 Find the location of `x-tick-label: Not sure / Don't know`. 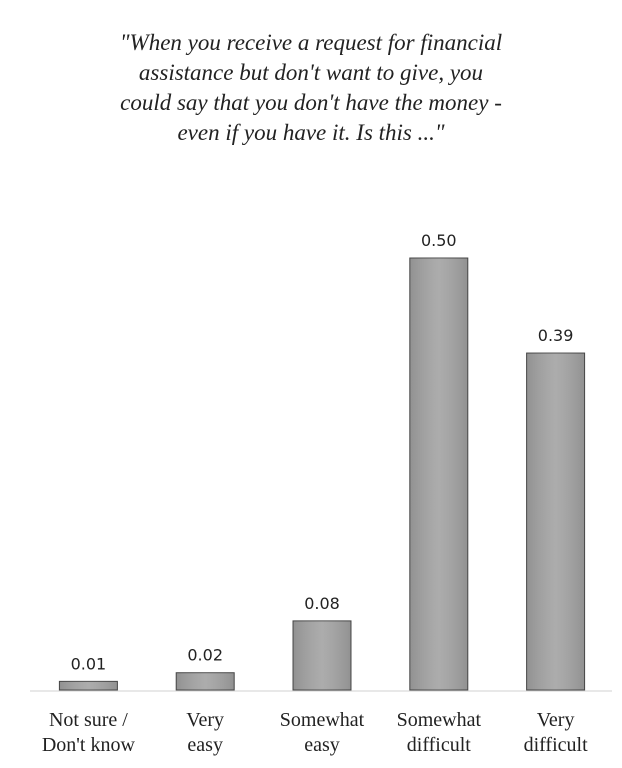

x-tick-label: Not sure / Don't know is located at coordinates (88, 732).